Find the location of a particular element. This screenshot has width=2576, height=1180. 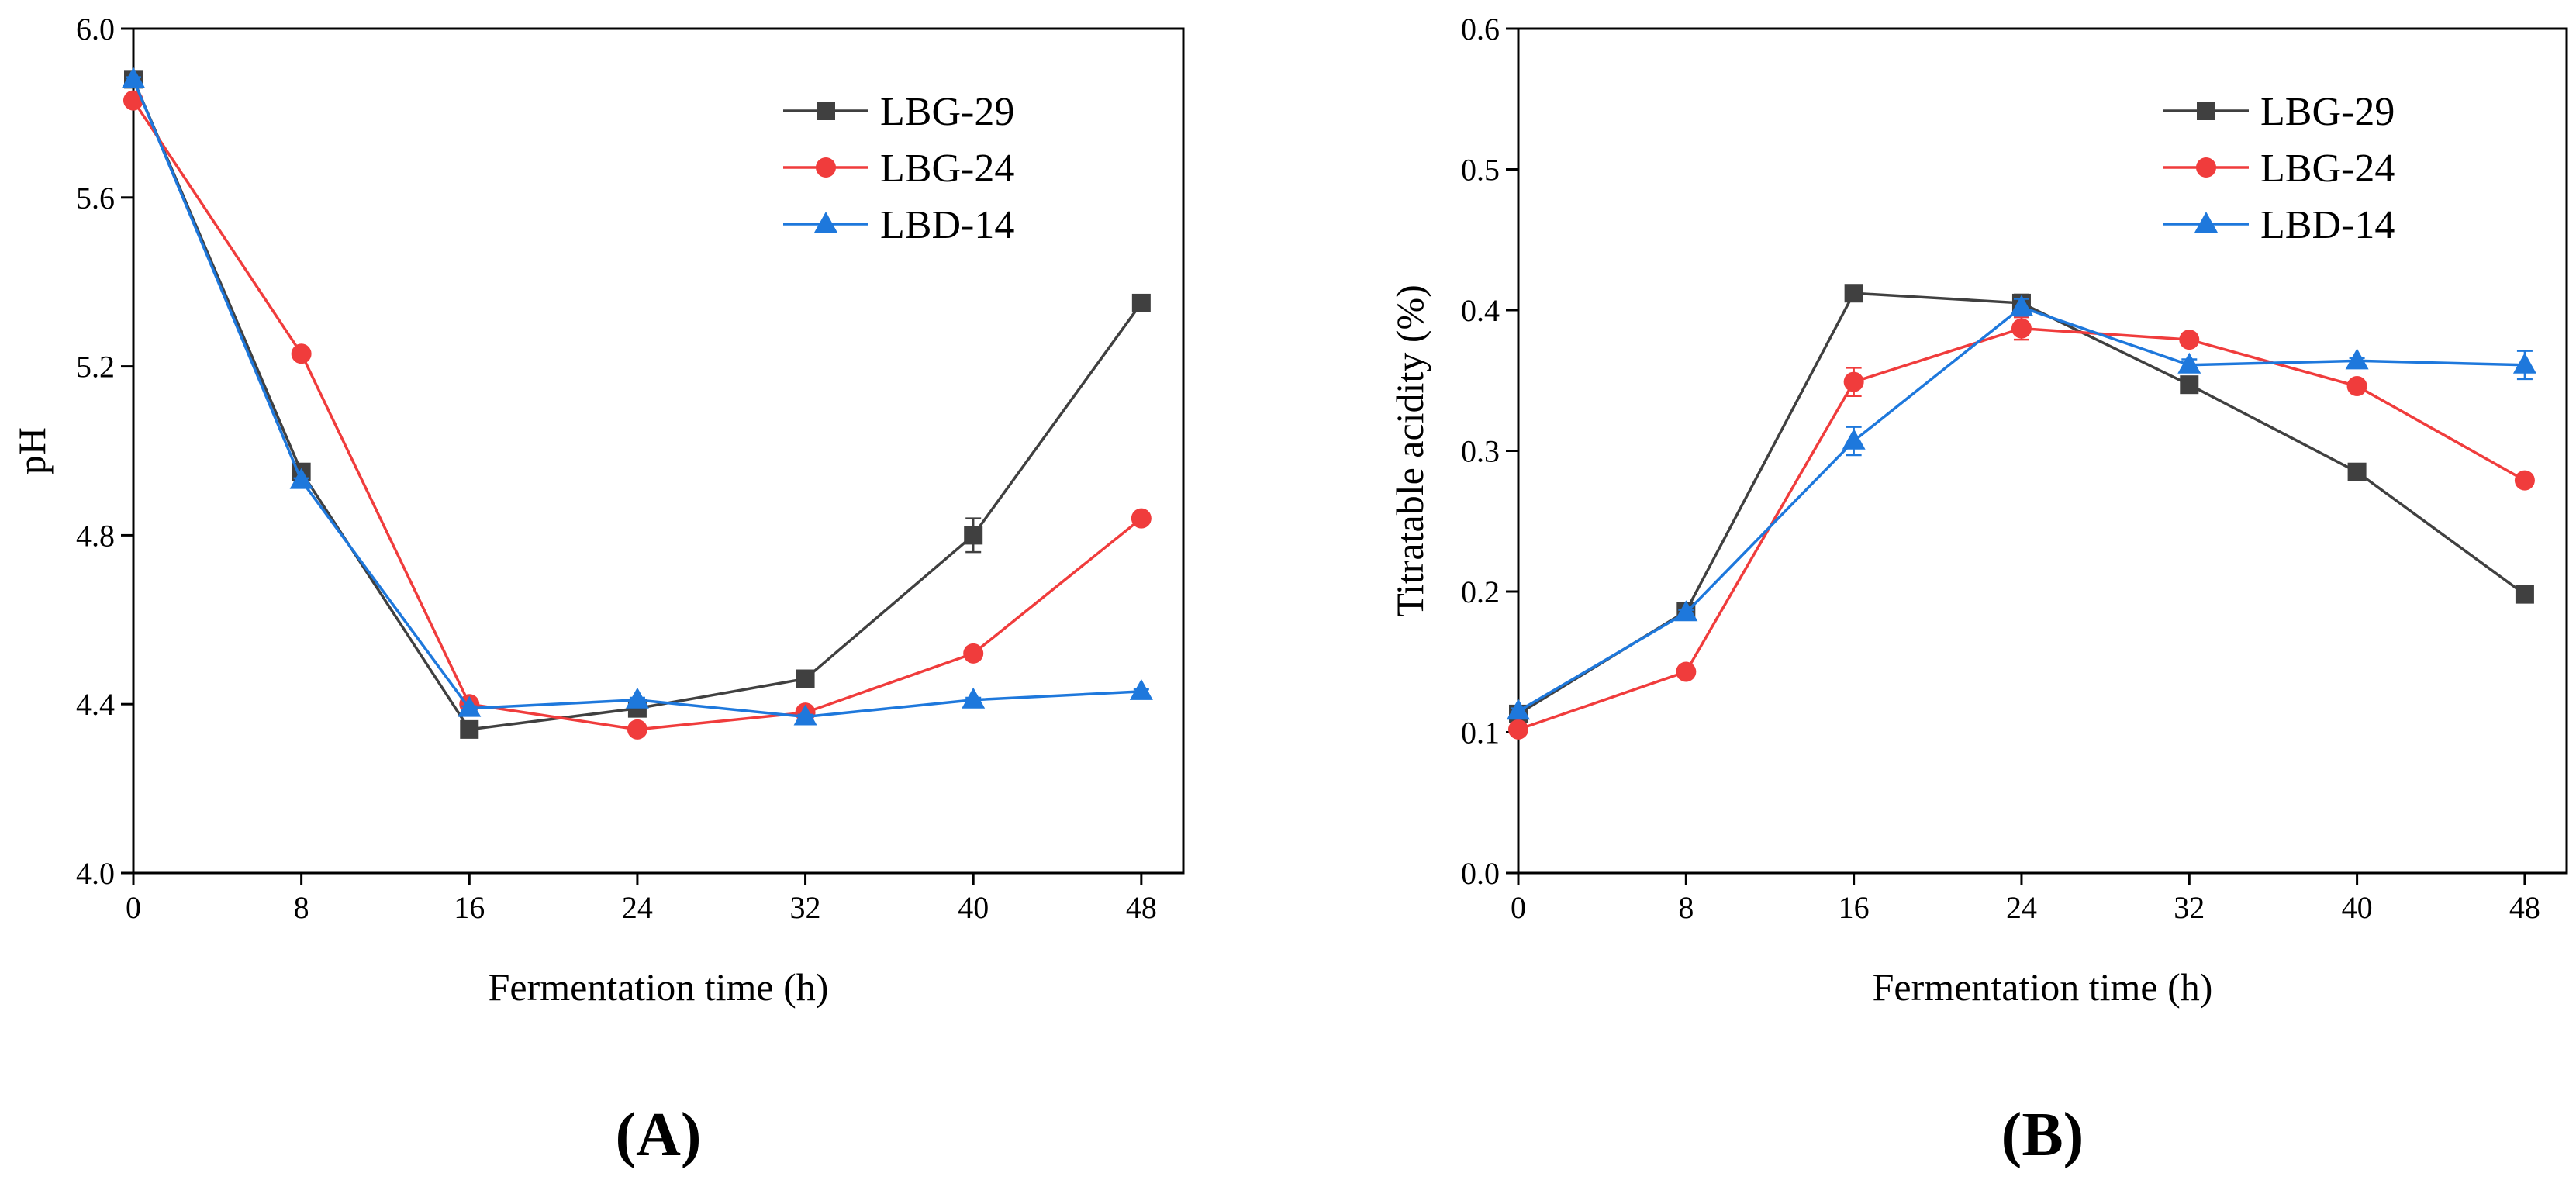

y-axis-title: Titratable acidity (%) is located at coordinates (1409, 451).